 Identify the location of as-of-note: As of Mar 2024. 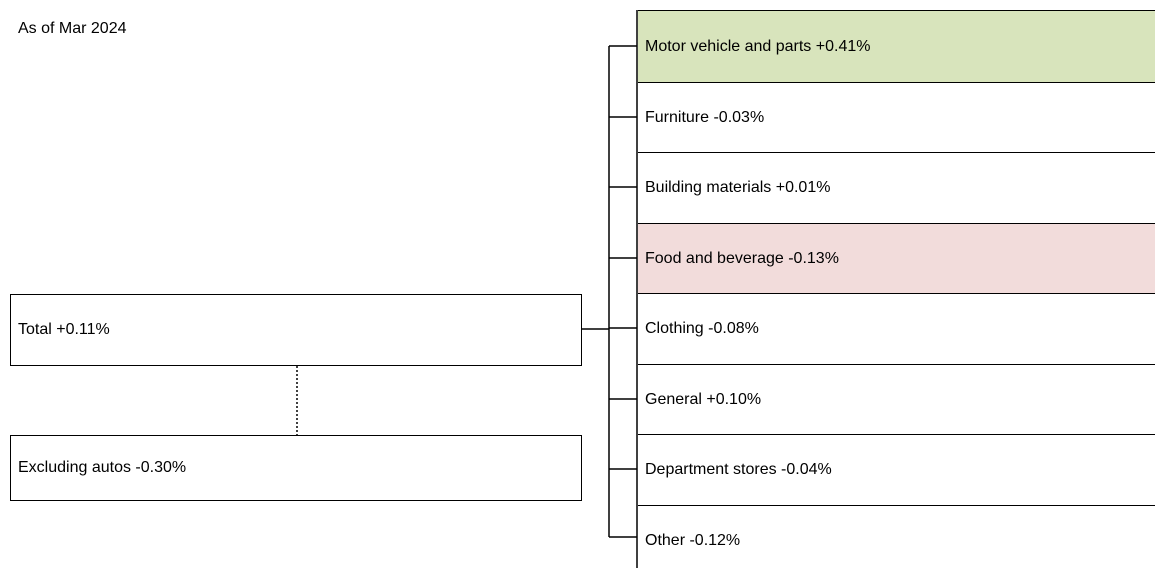
(72, 28).